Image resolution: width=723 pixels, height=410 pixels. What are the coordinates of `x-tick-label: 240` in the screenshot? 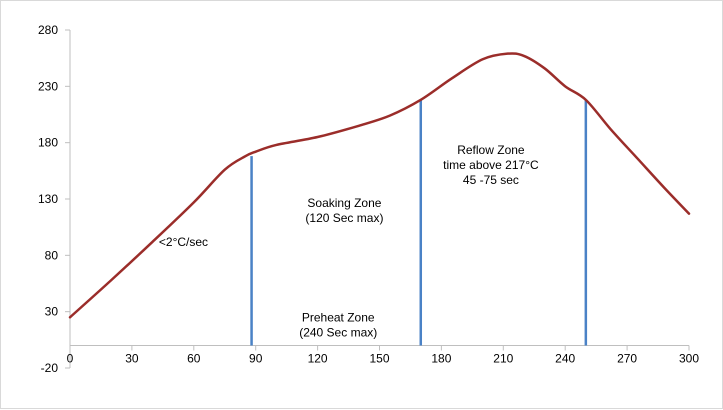 It's located at (565, 358).